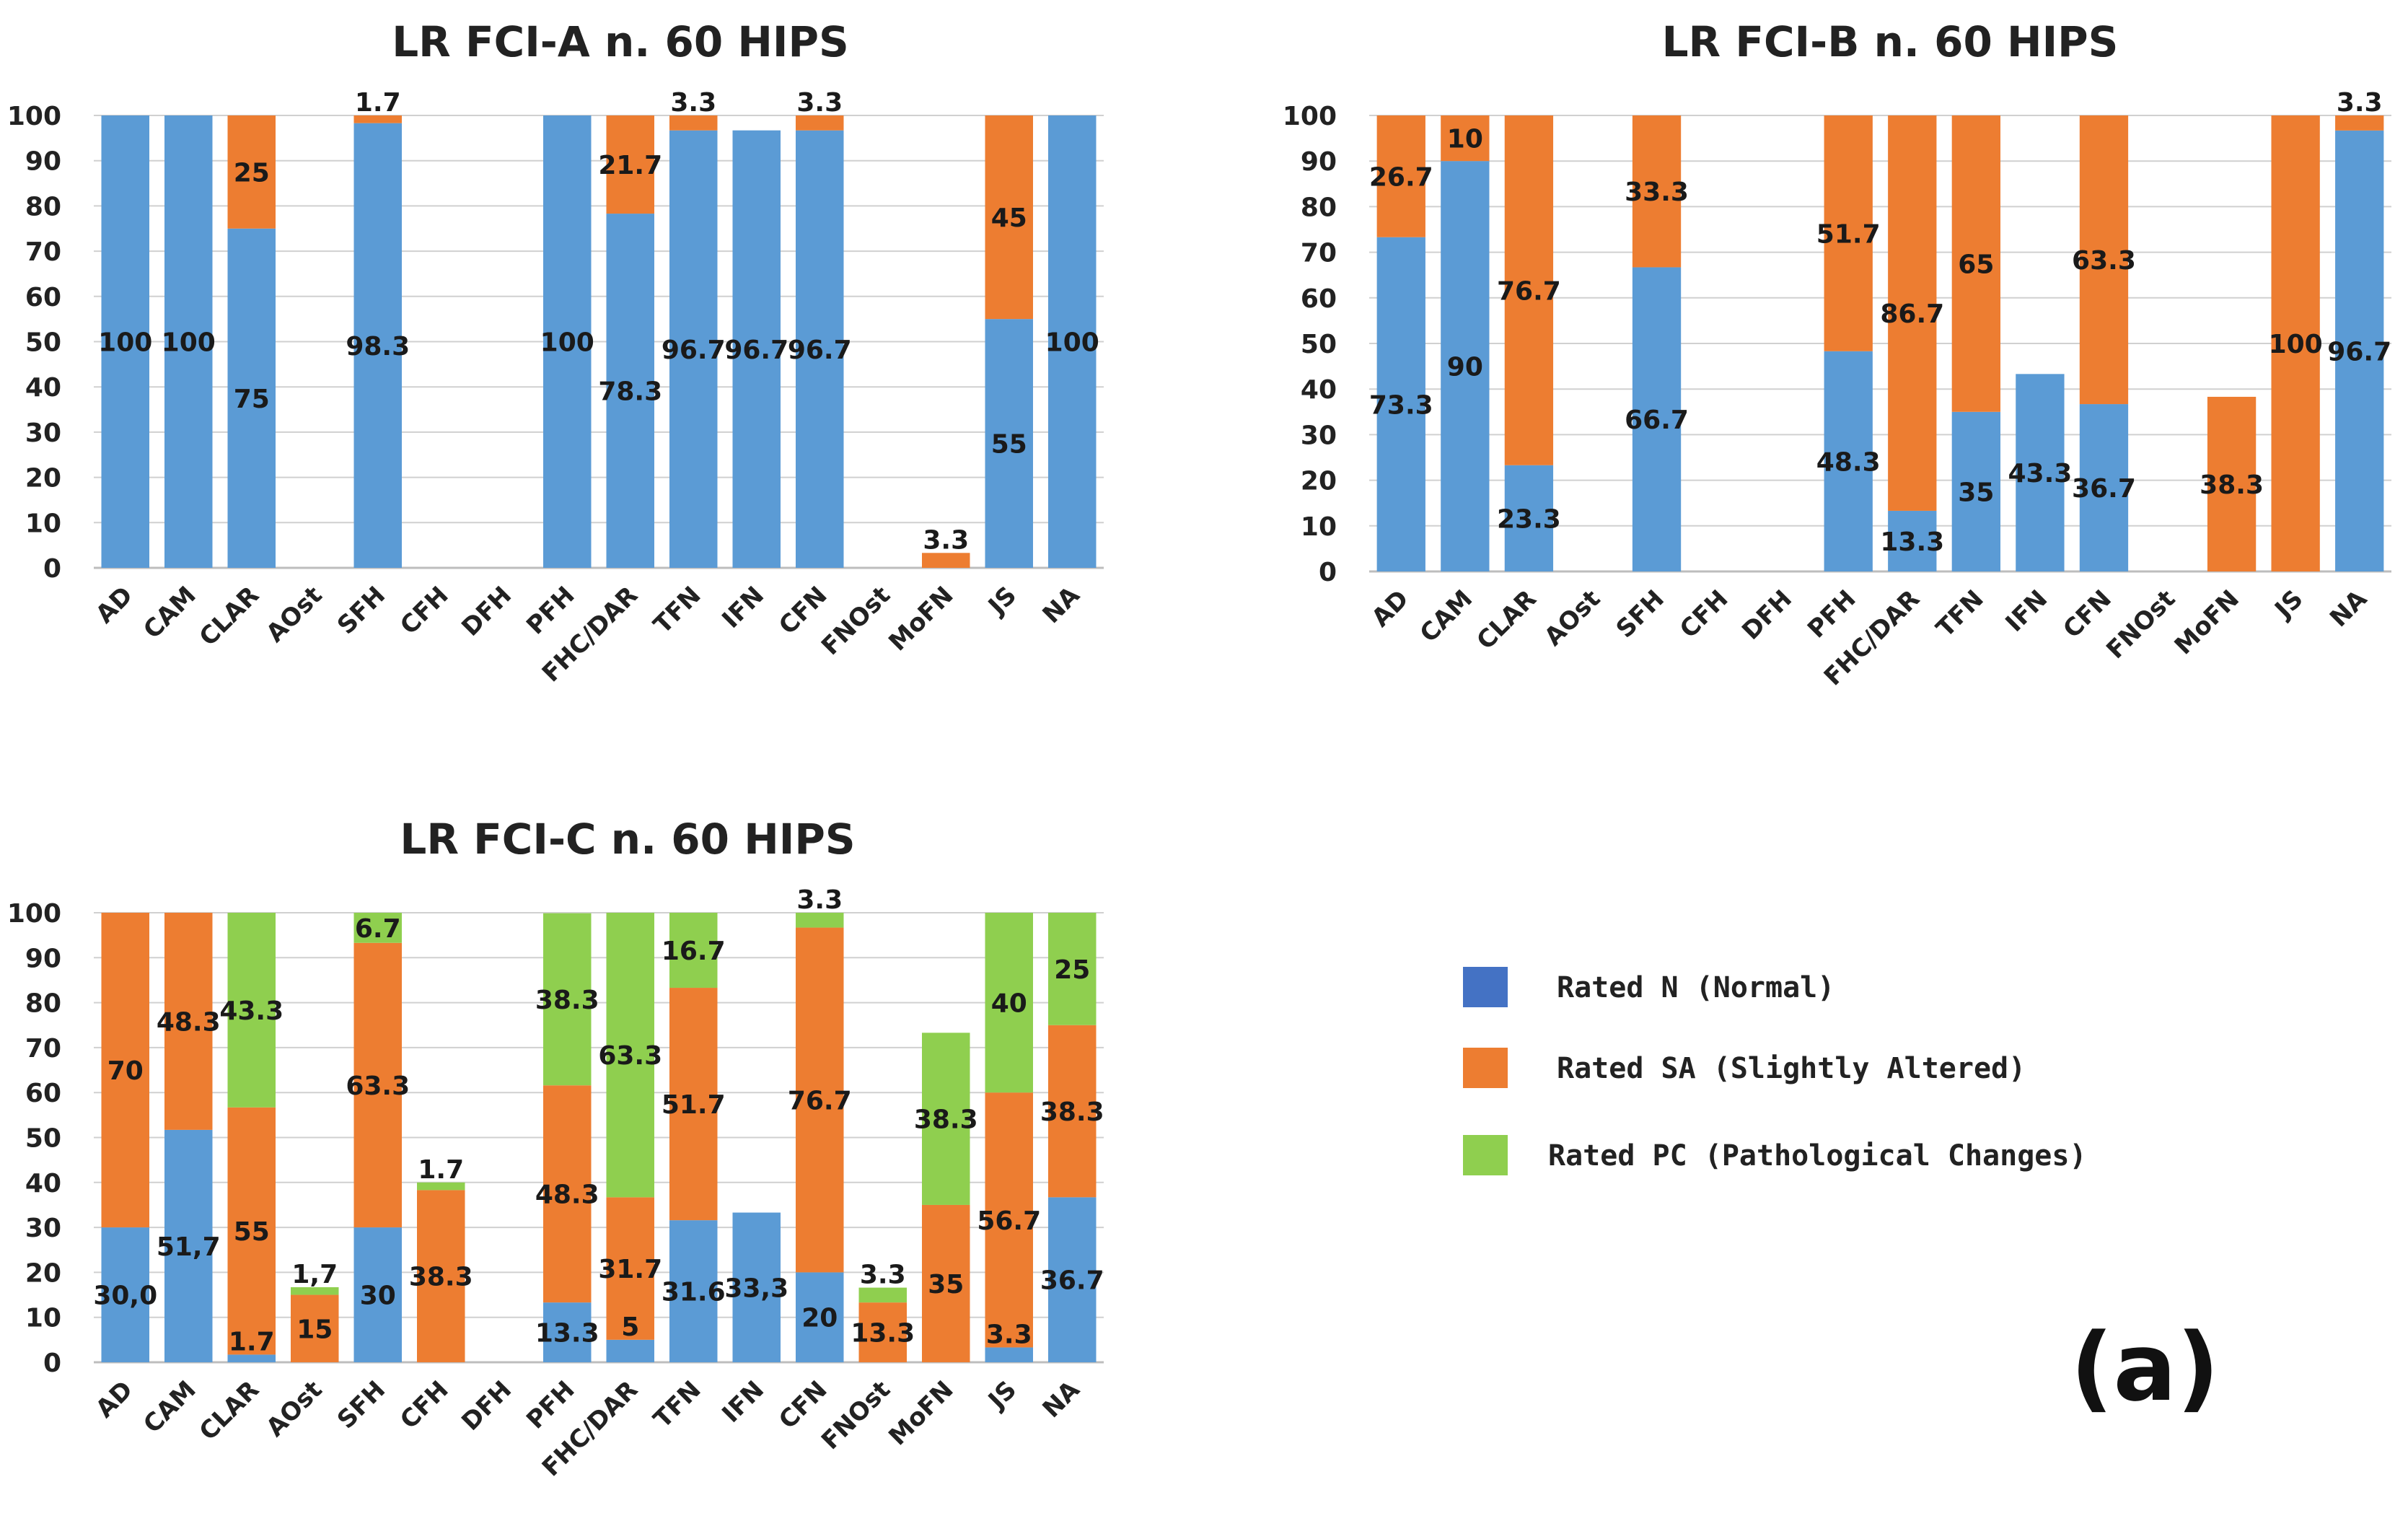  I want to click on y-tick-label: 0, so click(1328, 572).